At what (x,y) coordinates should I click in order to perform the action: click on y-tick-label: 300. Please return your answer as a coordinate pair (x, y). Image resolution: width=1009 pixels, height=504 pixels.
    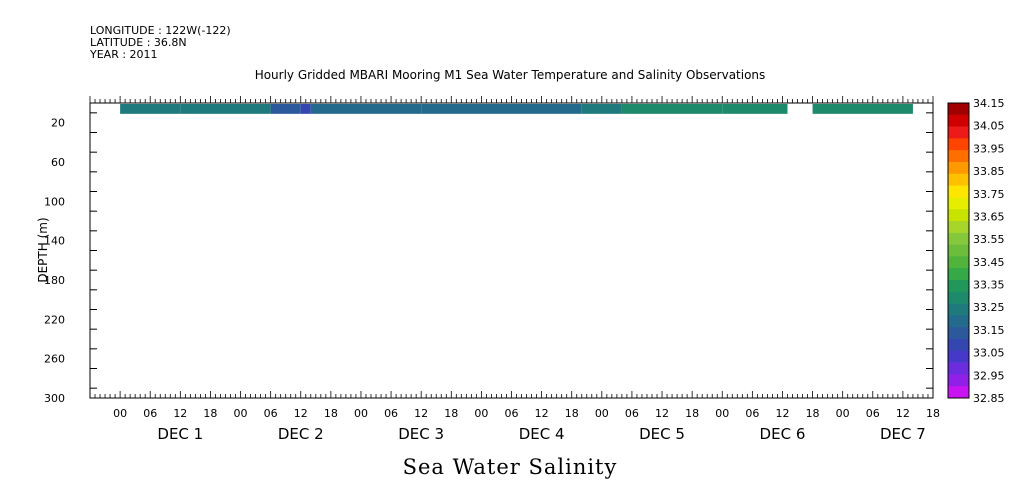
    Looking at the image, I should click on (54, 398).